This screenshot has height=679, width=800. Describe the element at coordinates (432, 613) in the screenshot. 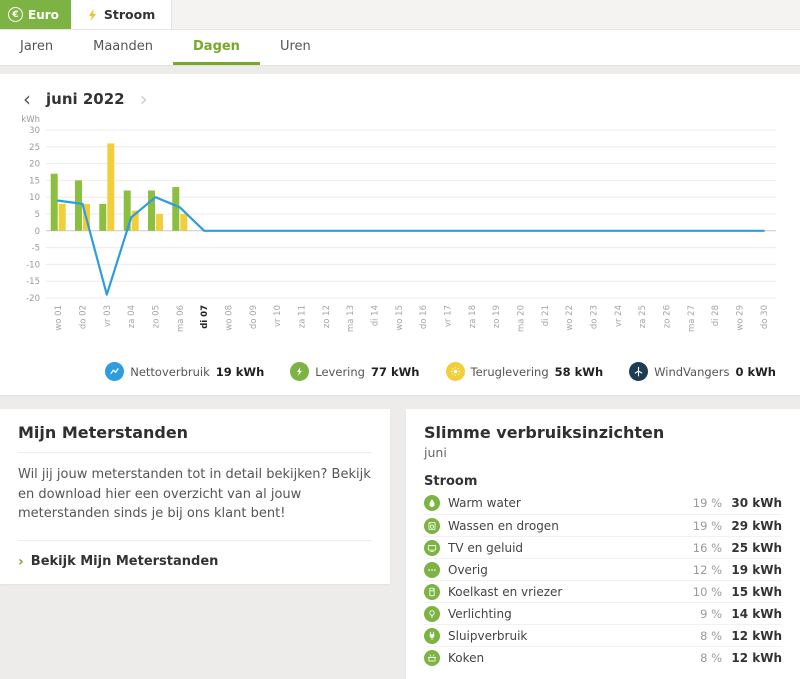

I see `bulb-icon` at that location.